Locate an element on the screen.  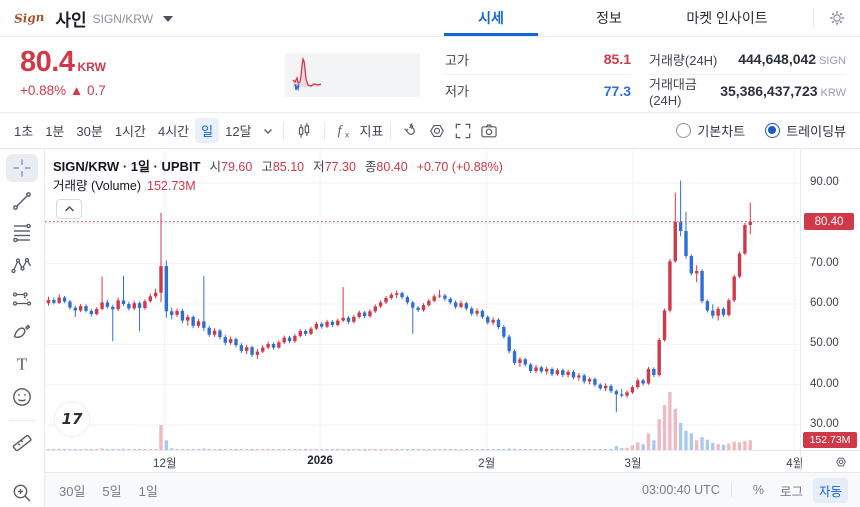
brush-icon is located at coordinates (22, 331).